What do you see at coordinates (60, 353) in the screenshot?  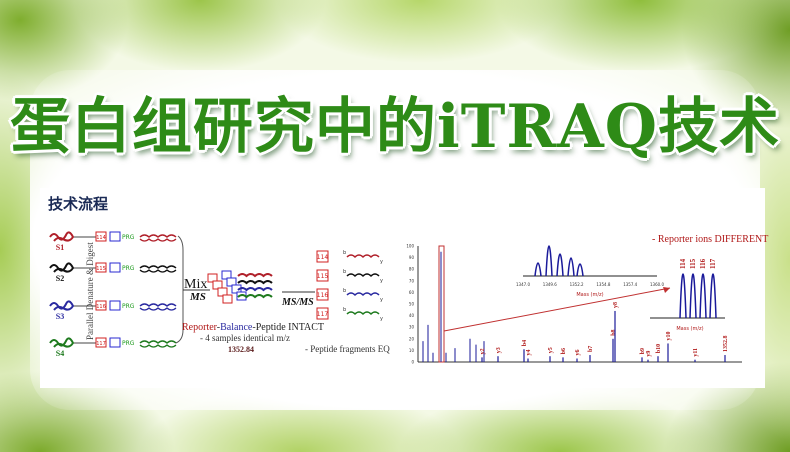 I see `sample-label: S4` at bounding box center [60, 353].